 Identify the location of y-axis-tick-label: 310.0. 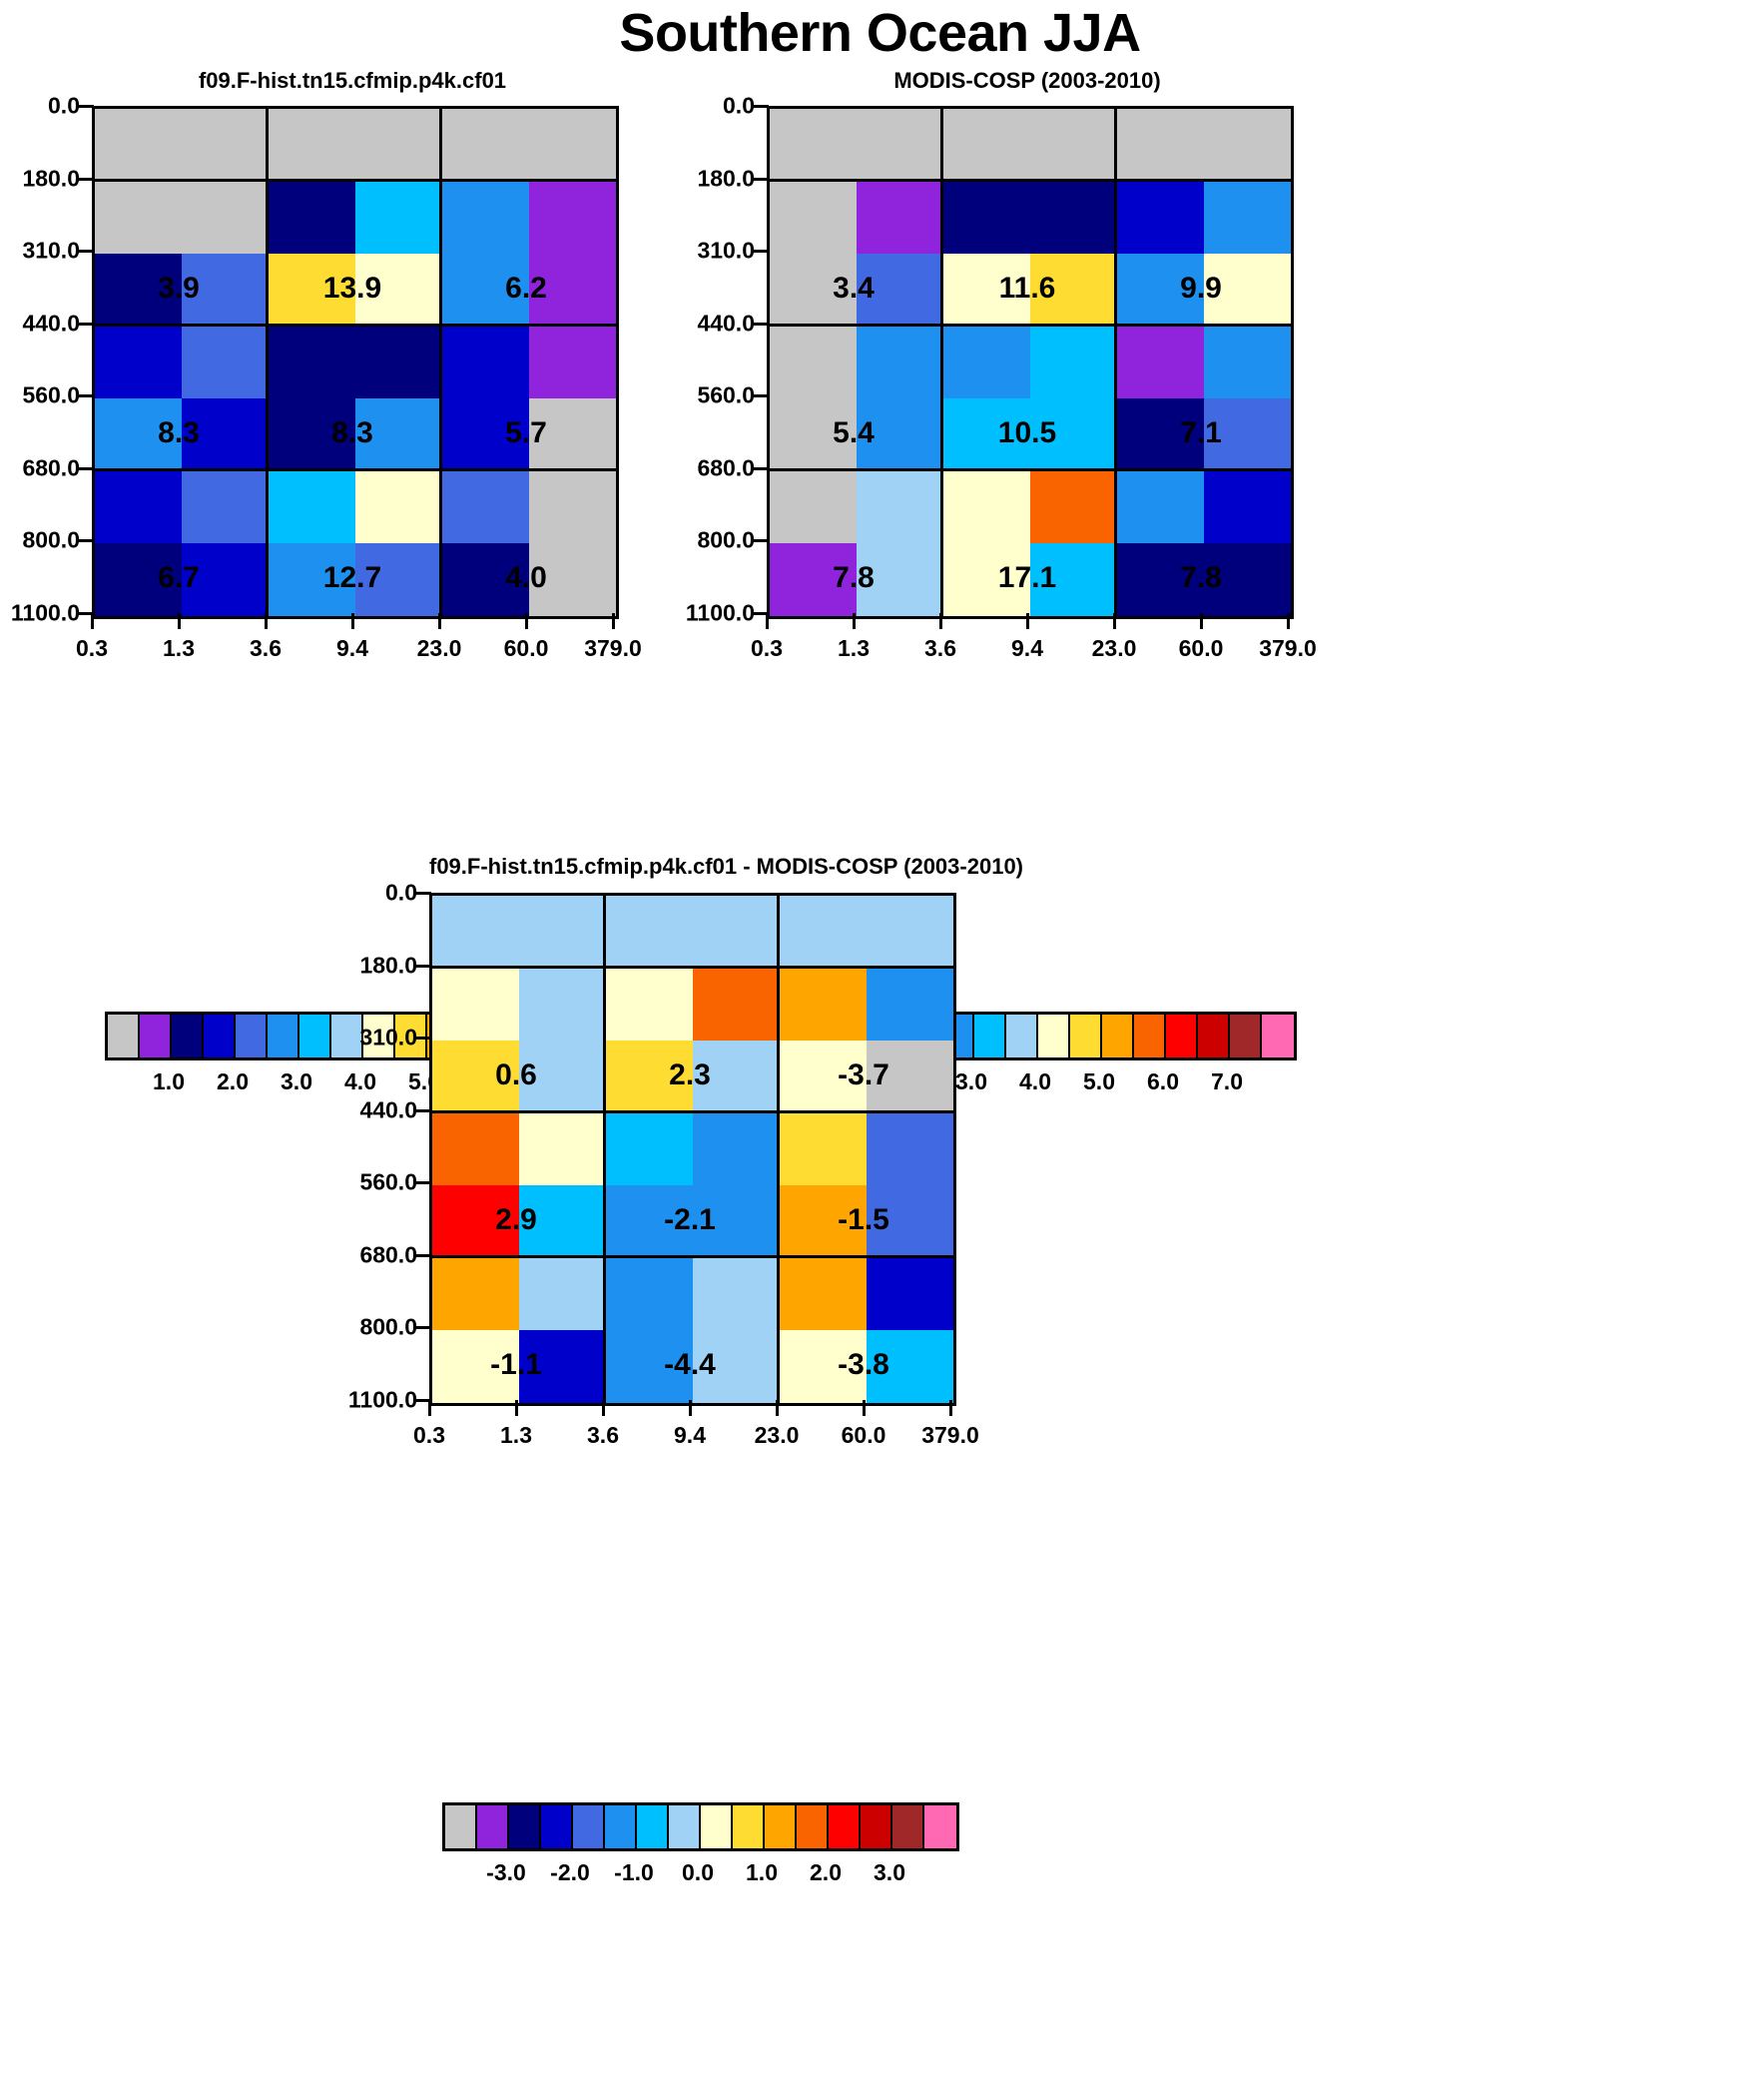
(51, 250).